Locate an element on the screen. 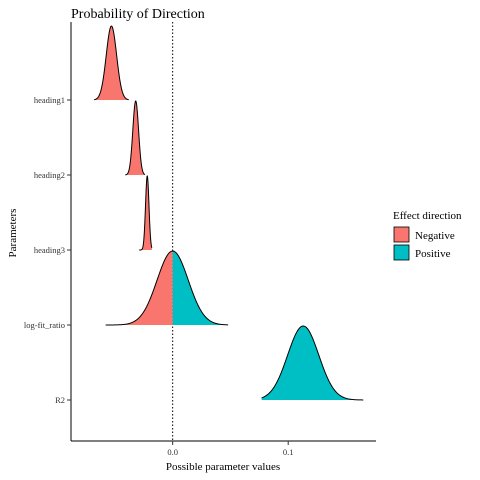 The width and height of the screenshot is (480, 480). y-tick-label-heading1: heading1 is located at coordinates (49, 100).